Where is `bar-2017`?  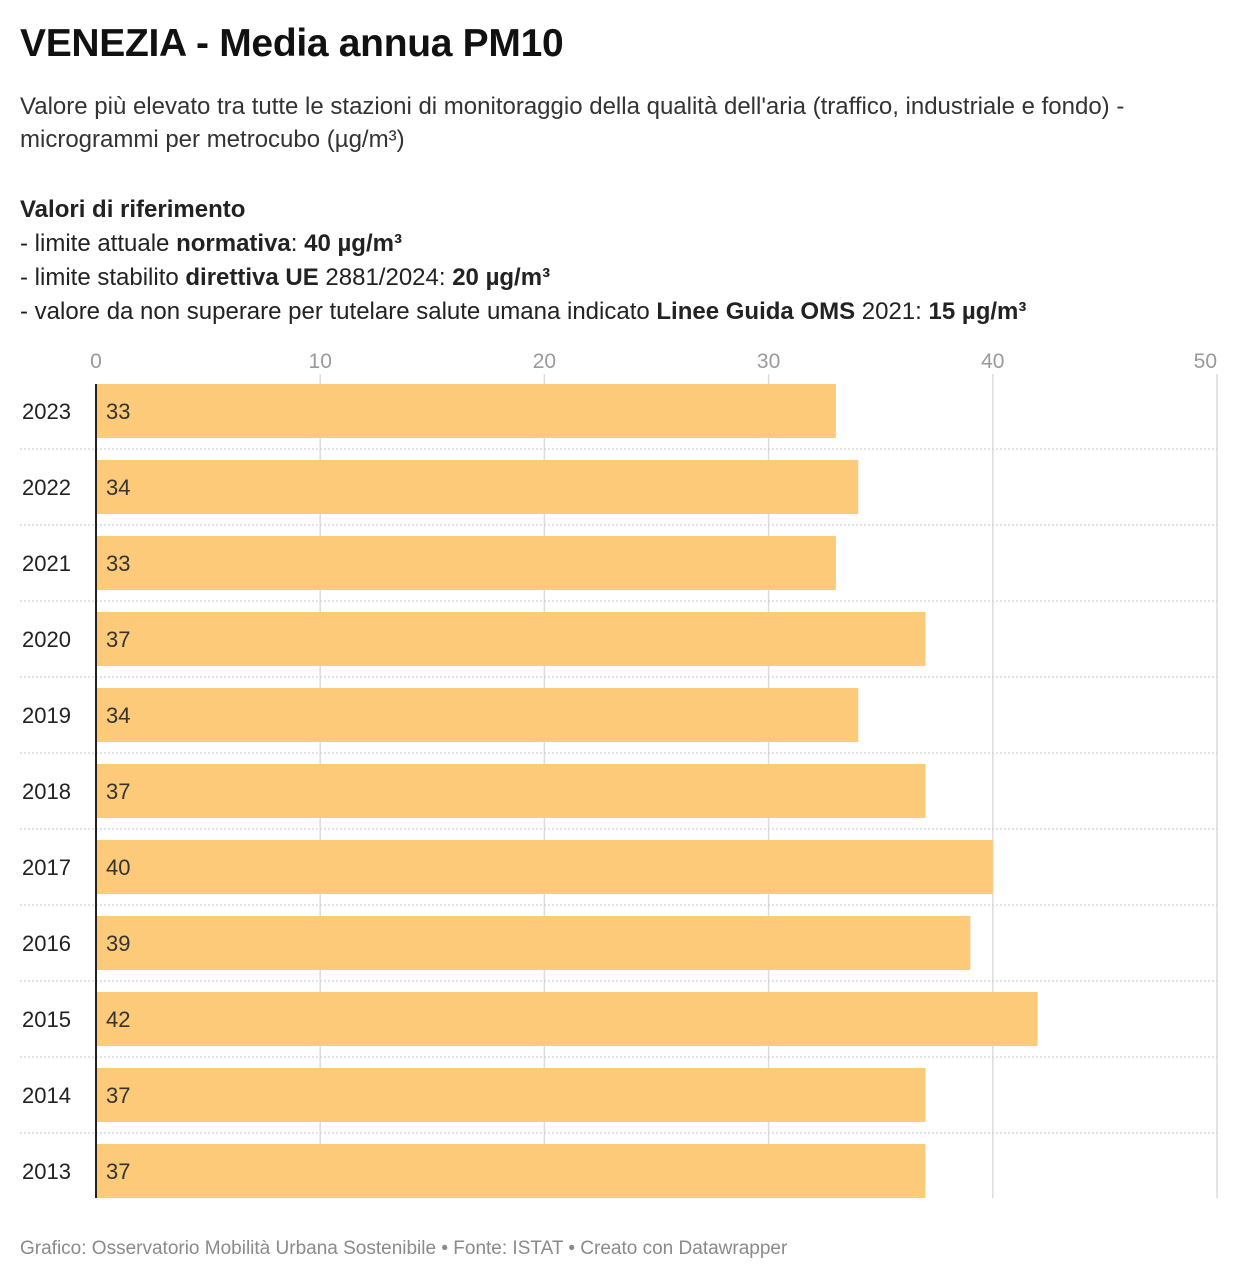
bar-2017 is located at coordinates (544, 867).